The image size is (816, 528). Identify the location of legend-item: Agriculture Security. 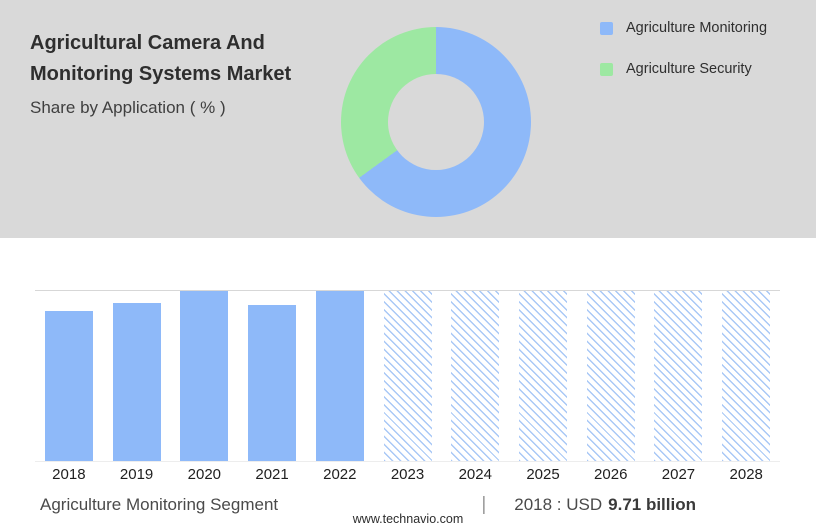
(708, 69).